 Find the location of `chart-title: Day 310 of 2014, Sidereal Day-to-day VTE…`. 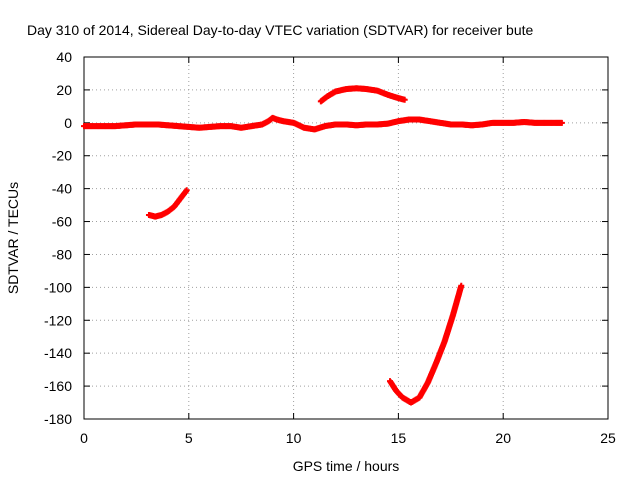

chart-title: Day 310 of 2014, Sidereal Day-to-day VTE… is located at coordinates (280, 30).